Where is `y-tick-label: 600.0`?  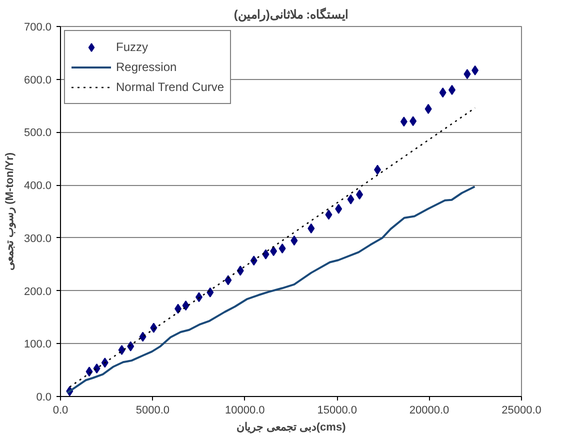
y-tick-label: 600.0 is located at coordinates (38, 80).